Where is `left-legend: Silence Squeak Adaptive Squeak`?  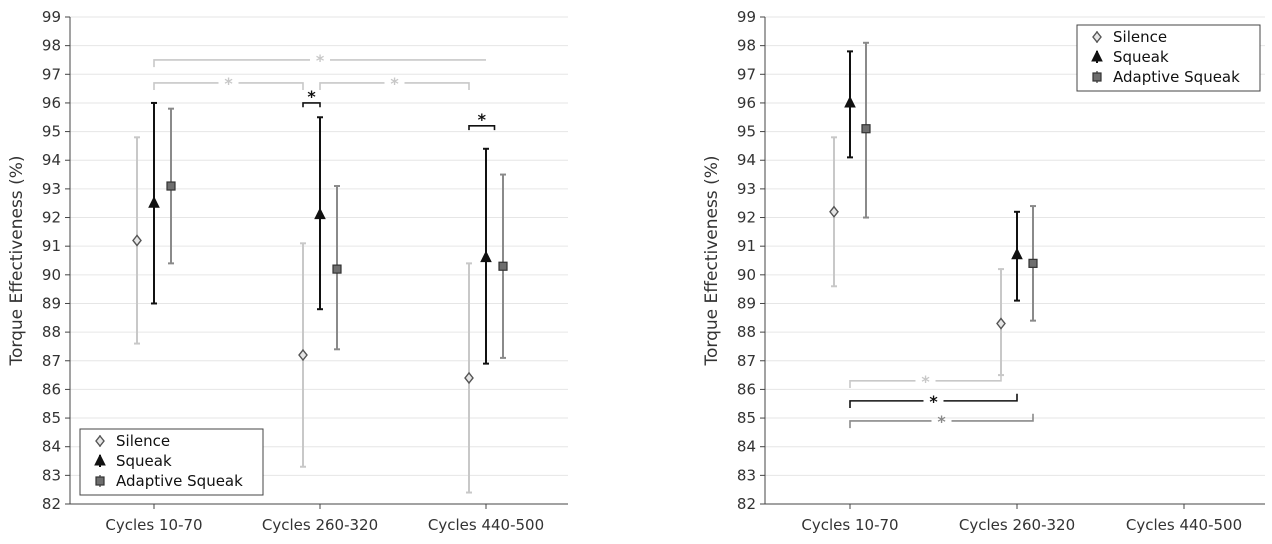 left-legend: Silence Squeak Adaptive Squeak is located at coordinates (171, 462).